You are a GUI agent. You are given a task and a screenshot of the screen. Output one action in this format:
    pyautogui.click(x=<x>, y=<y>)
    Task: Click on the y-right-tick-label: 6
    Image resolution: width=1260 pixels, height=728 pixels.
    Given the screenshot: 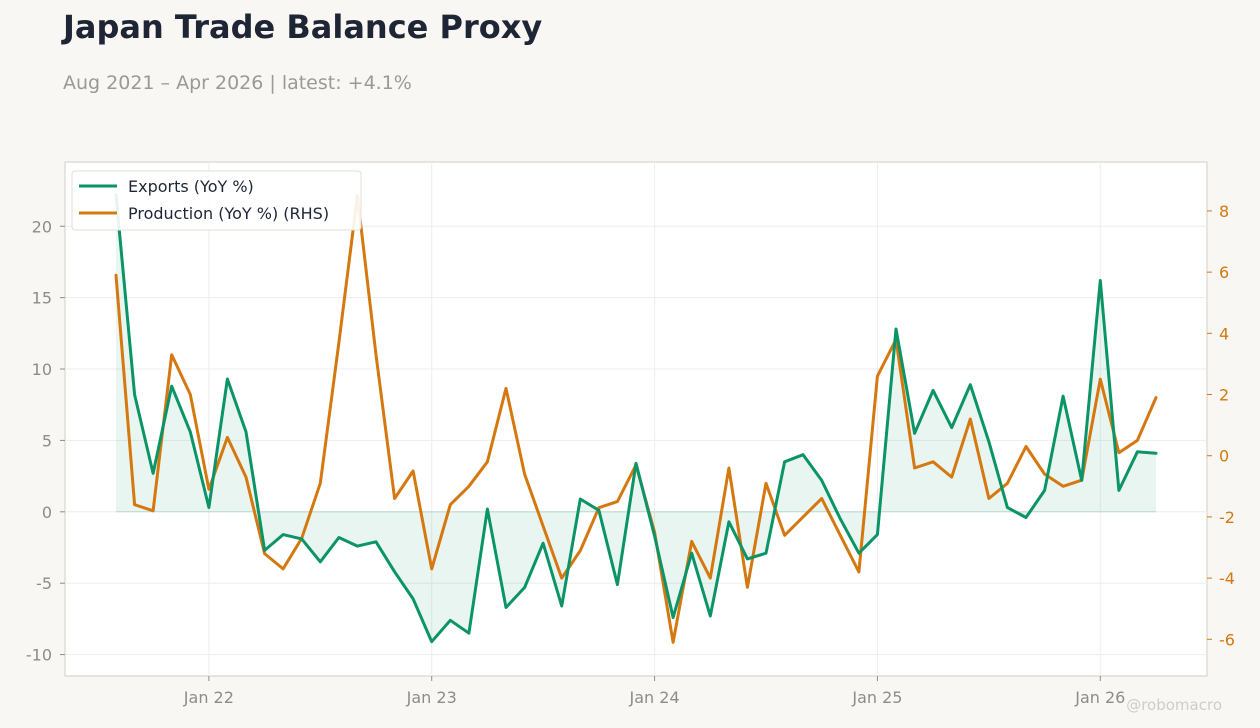 What is the action you would take?
    pyautogui.click(x=1224, y=272)
    